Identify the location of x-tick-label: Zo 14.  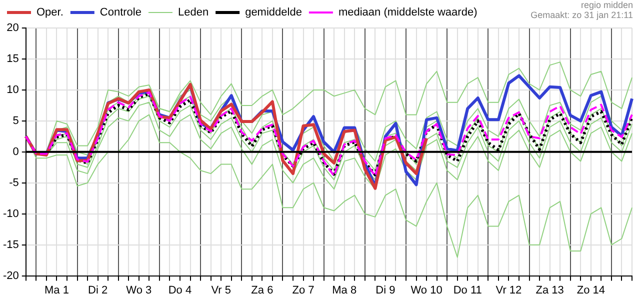
(590, 290).